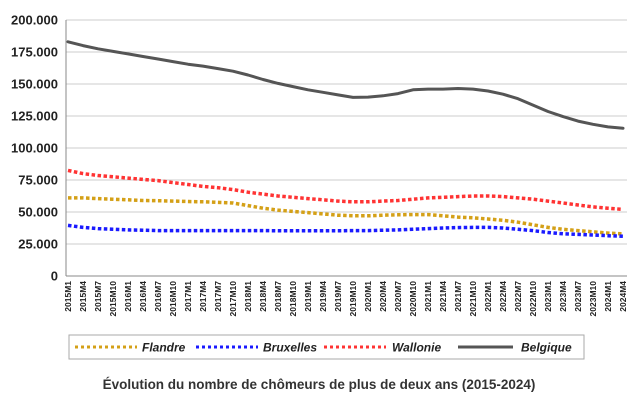 This screenshot has width=639, height=403. What do you see at coordinates (34, 20) in the screenshot?
I see `y-tick-label: 200.000` at bounding box center [34, 20].